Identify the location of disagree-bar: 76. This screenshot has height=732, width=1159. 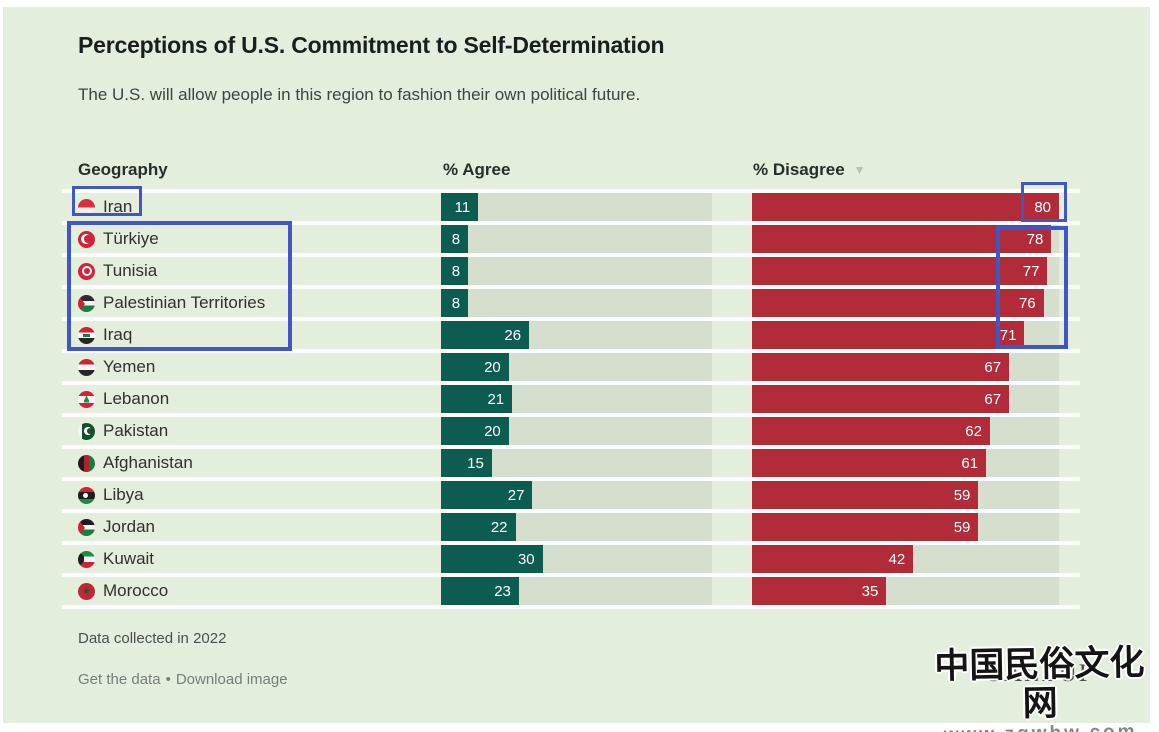
(898, 303).